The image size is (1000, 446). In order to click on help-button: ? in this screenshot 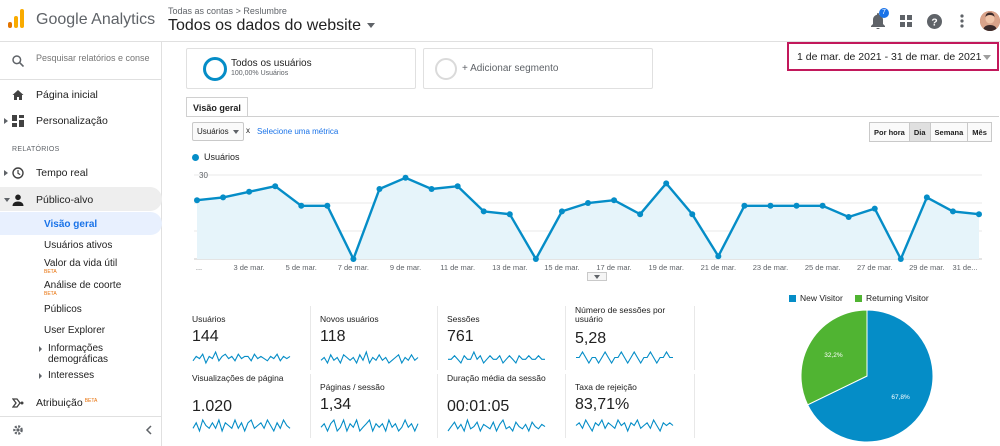, I will do `click(934, 21)`.